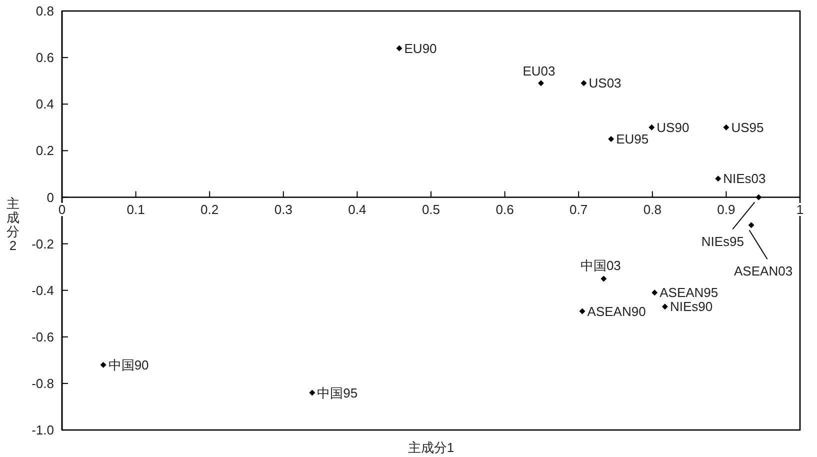 This screenshot has height=457, width=817. Describe the element at coordinates (431, 210) in the screenshot. I see `x-tick-label: 0.5` at that location.